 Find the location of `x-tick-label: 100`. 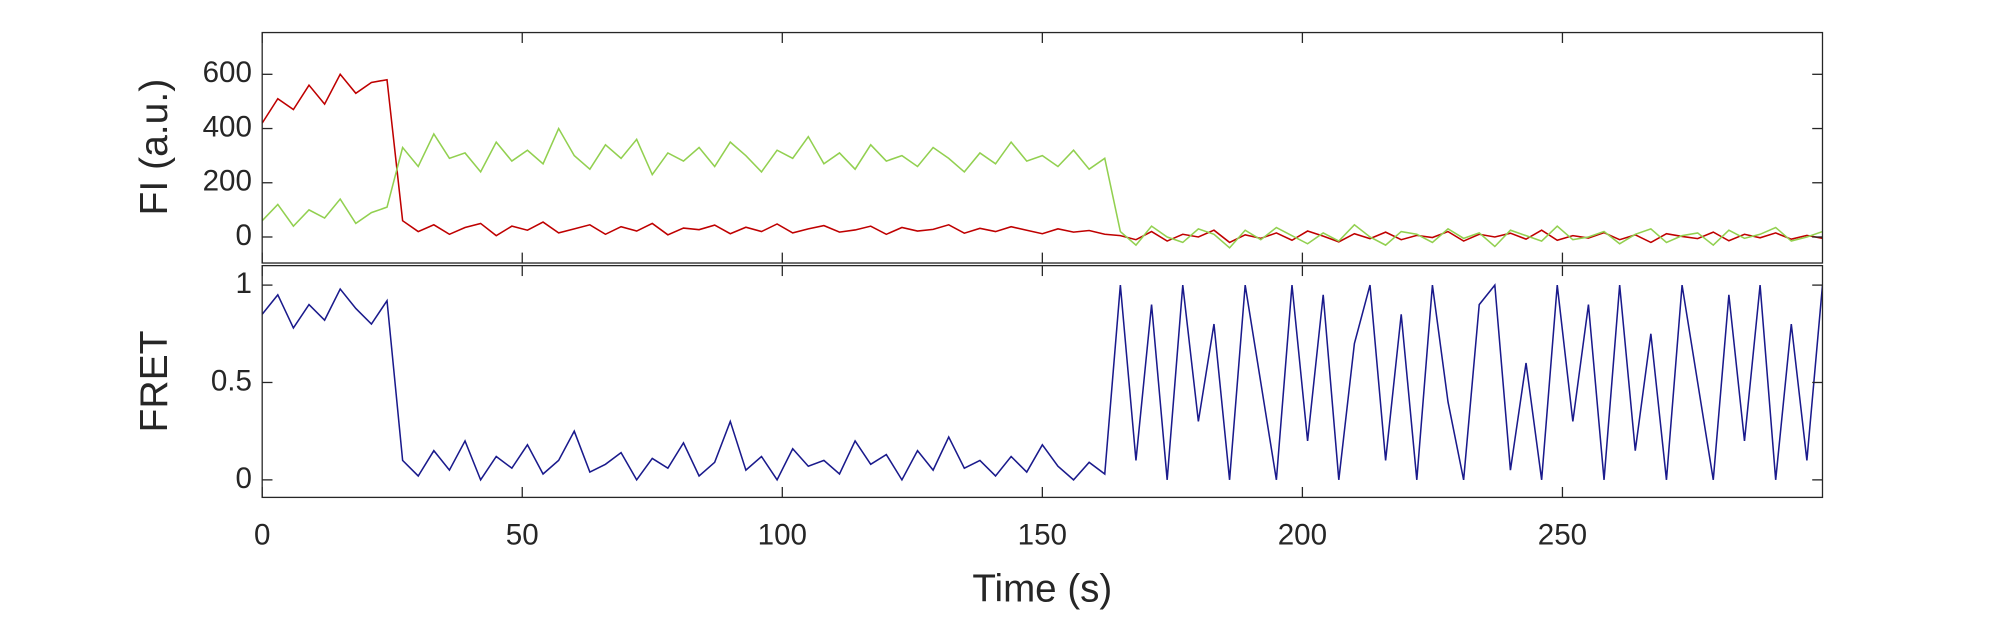

x-tick-label: 100 is located at coordinates (782, 534).